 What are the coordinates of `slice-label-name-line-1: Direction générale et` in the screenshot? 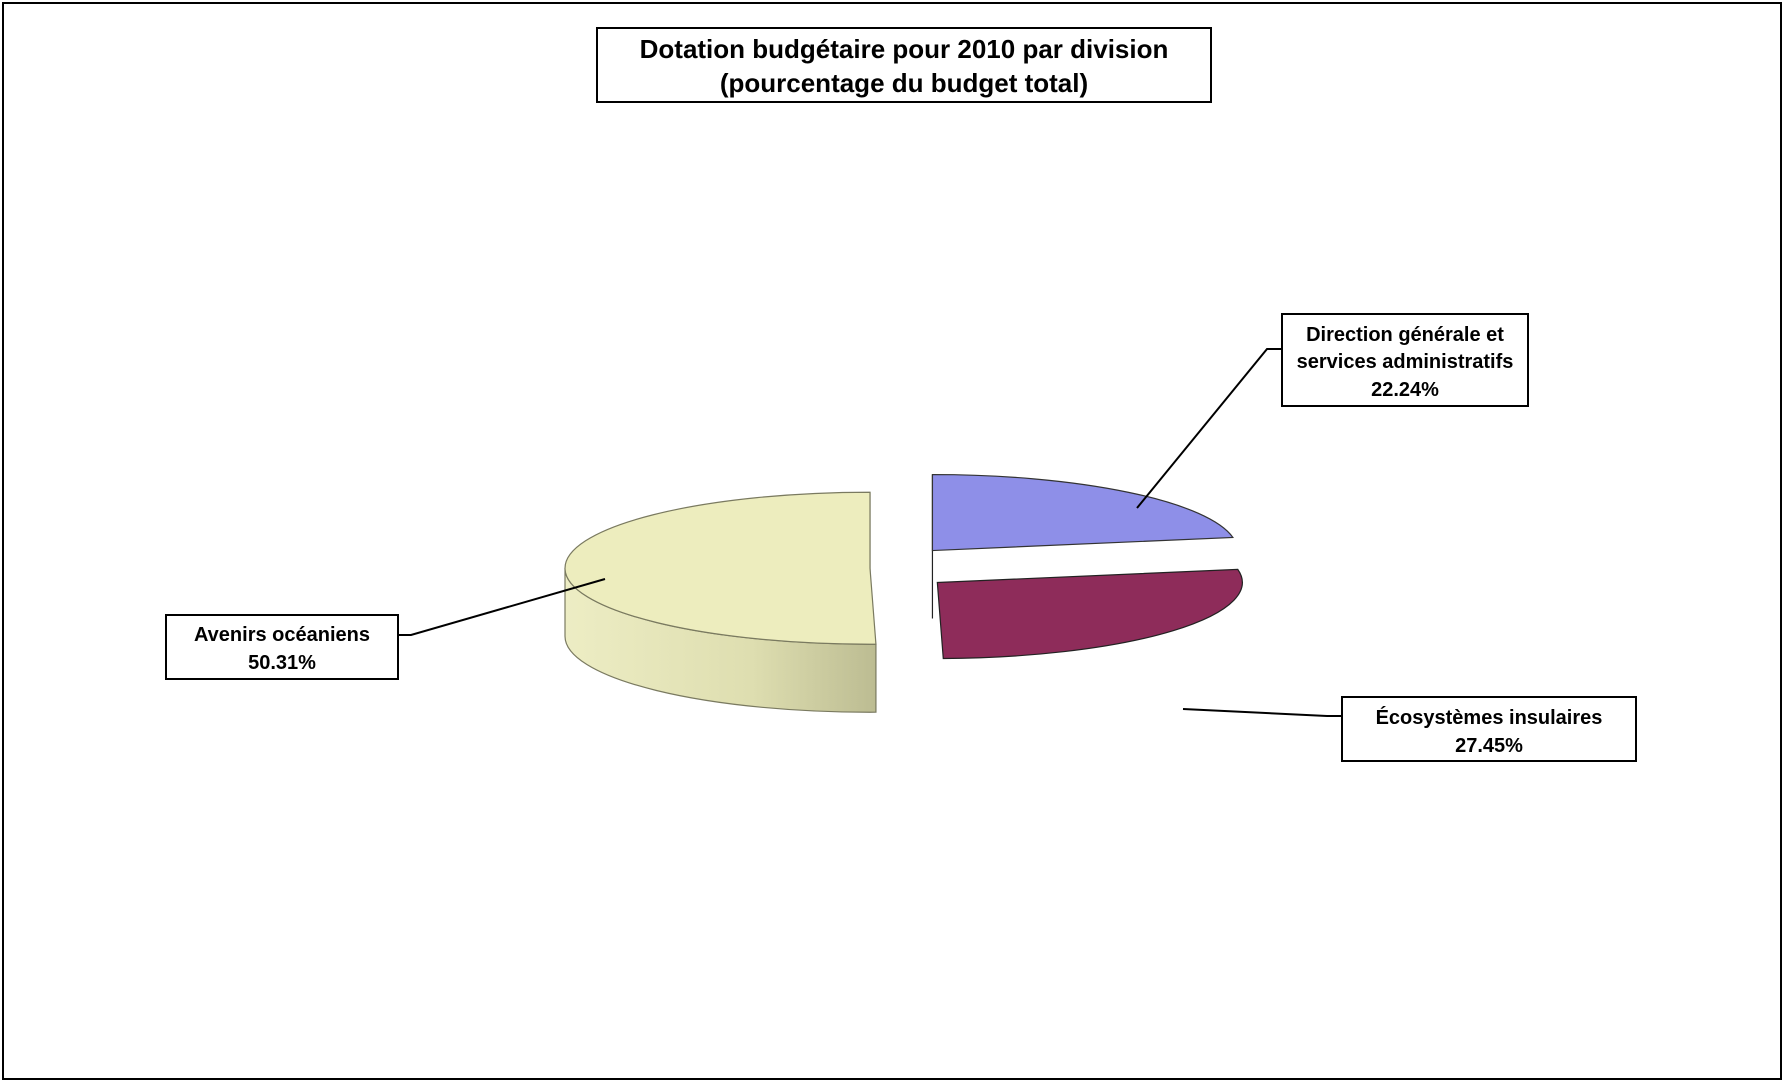 It's located at (1405, 335).